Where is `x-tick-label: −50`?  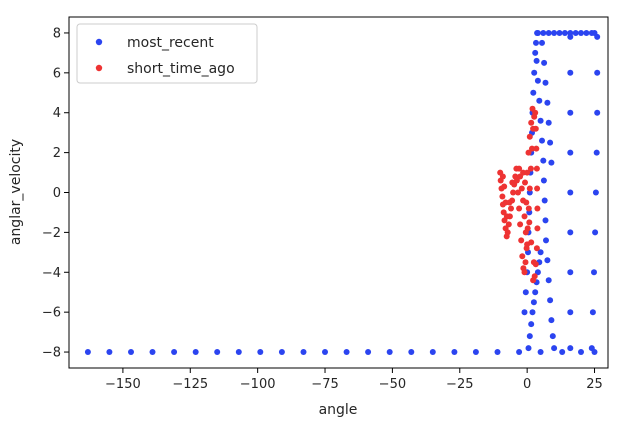 x-tick-label: −50 is located at coordinates (392, 384).